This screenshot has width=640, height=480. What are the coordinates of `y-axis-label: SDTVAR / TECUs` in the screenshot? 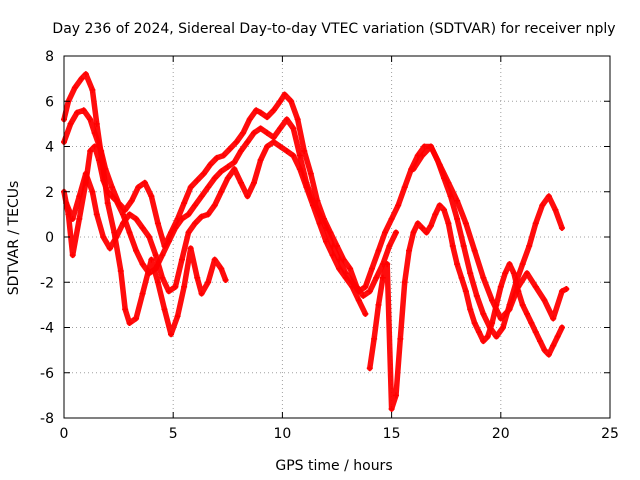 It's located at (14, 238).